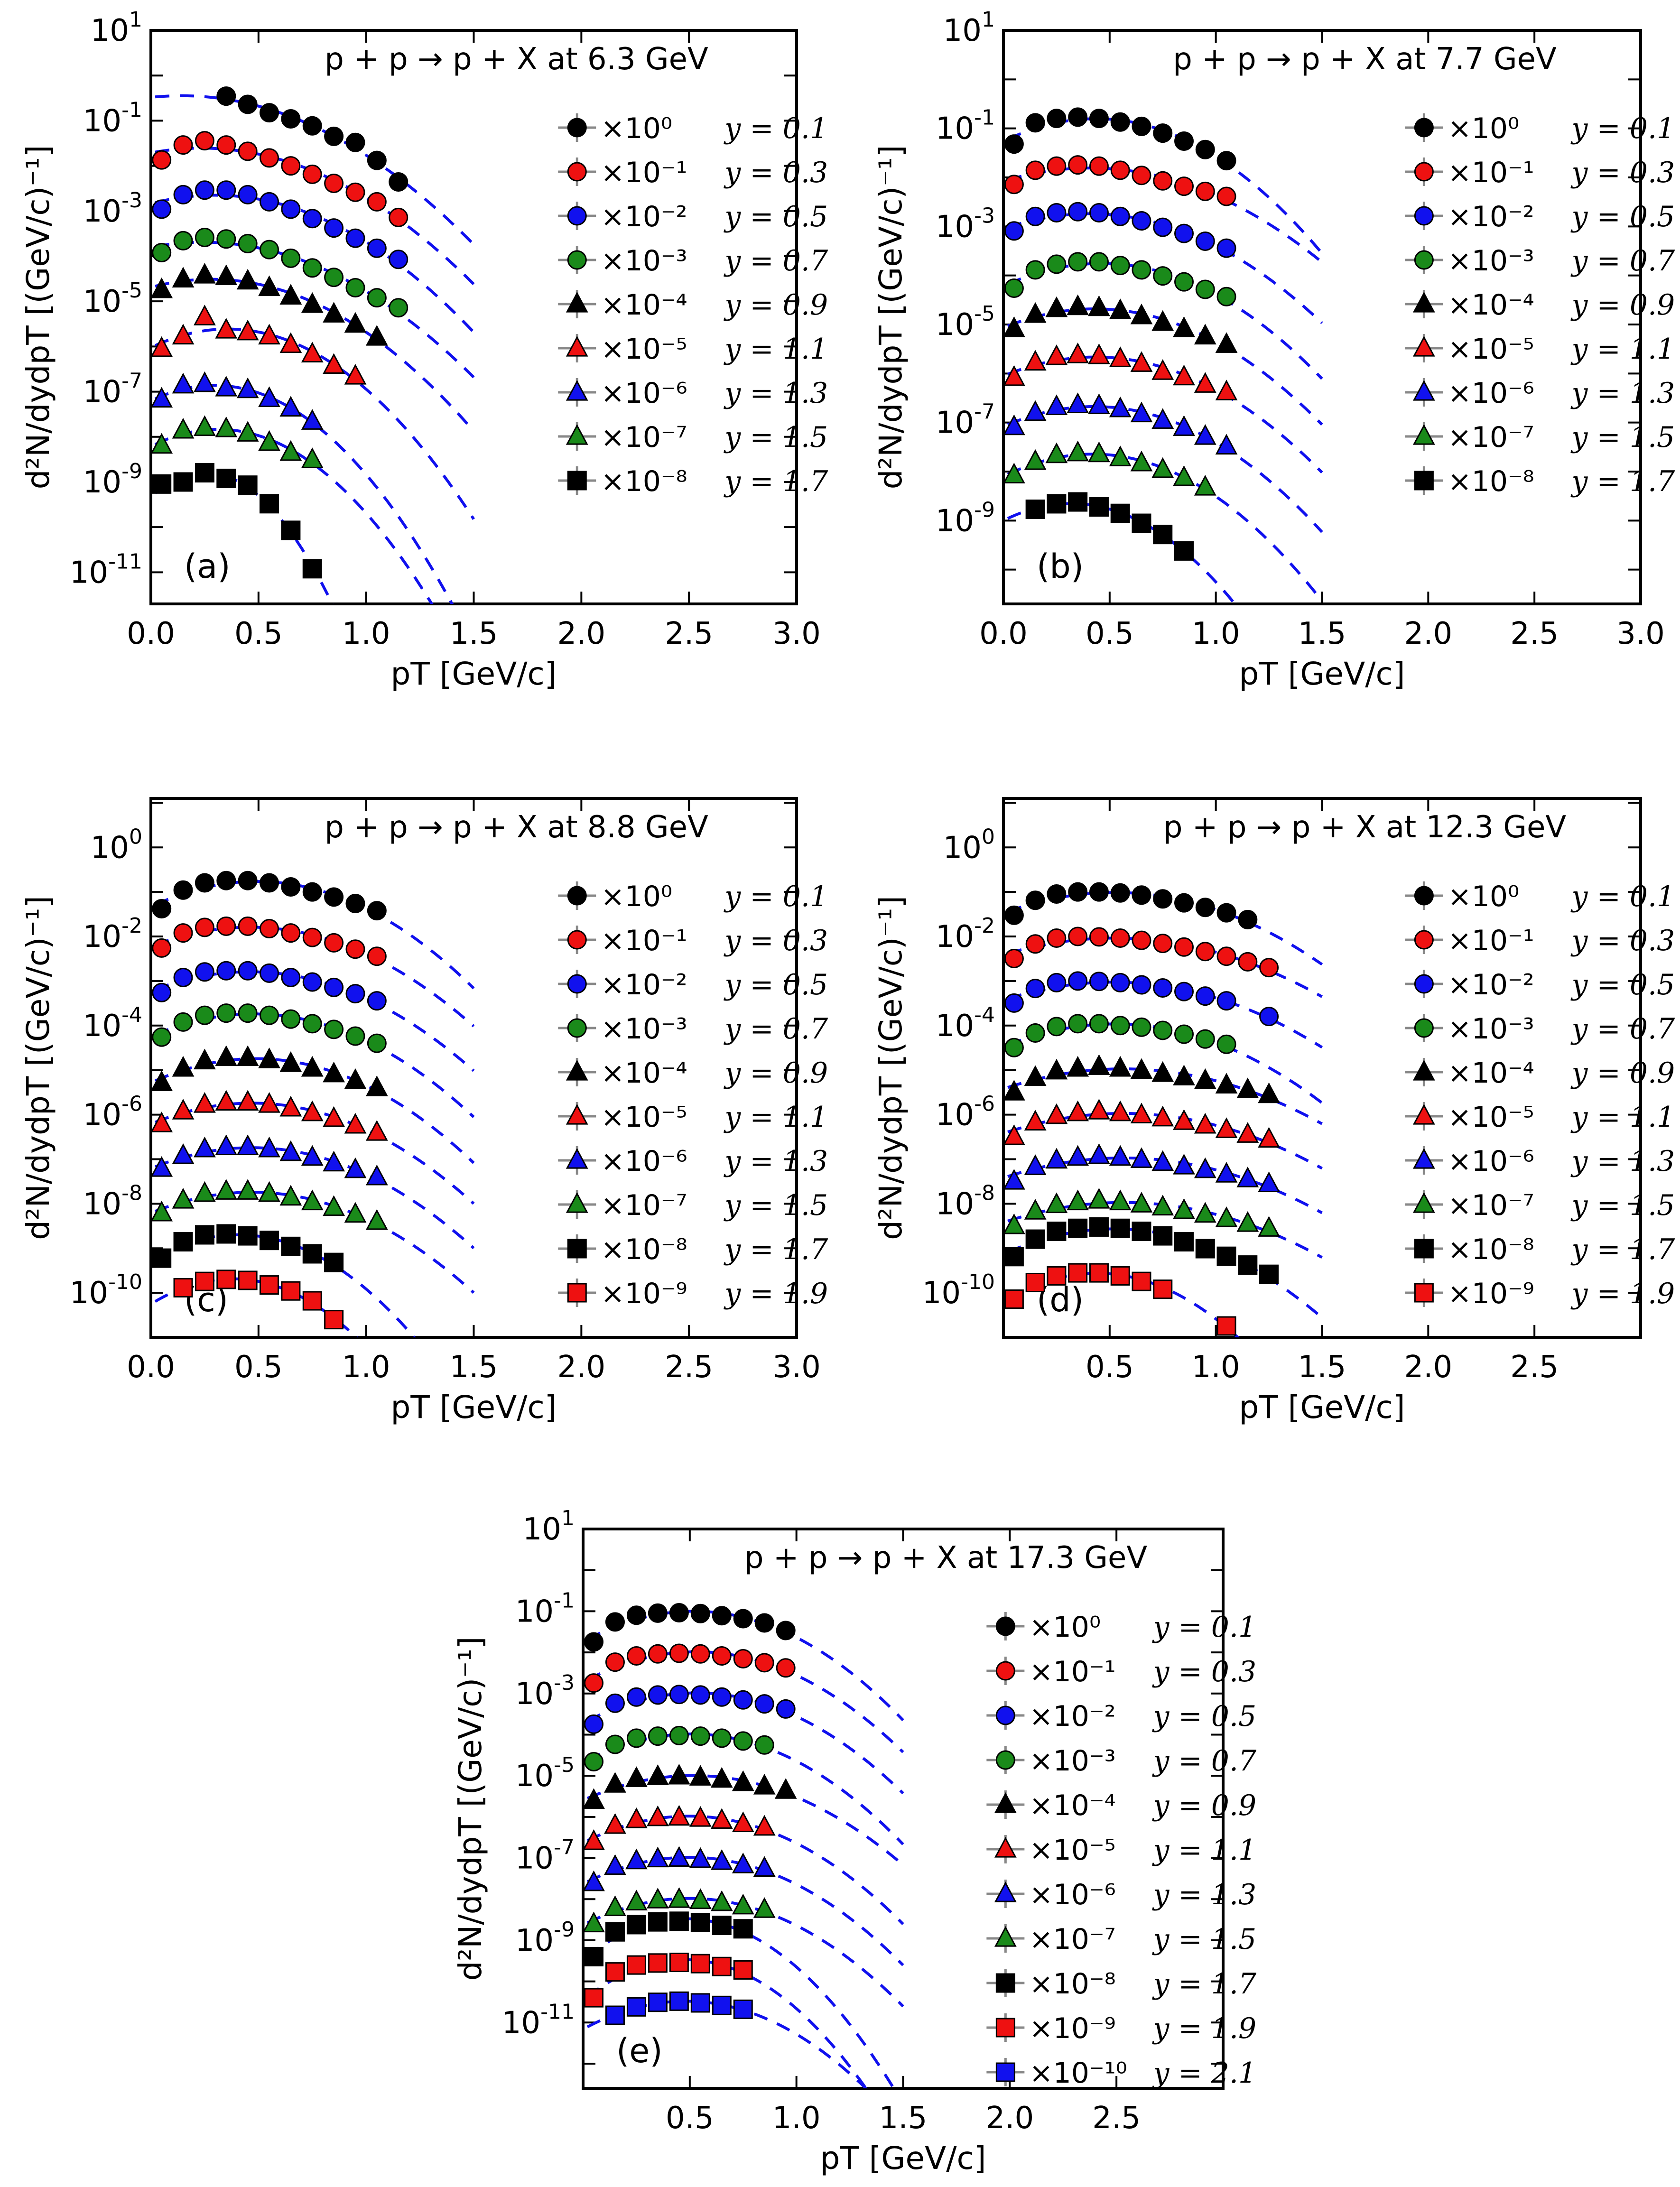  What do you see at coordinates (775, 305) in the screenshot?
I see `legend-label: y = 0.9` at bounding box center [775, 305].